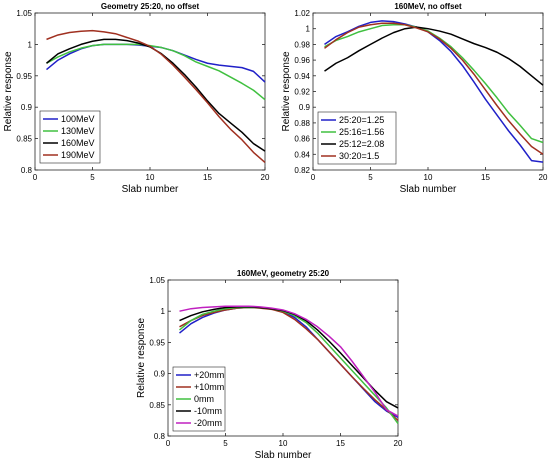 The height and width of the screenshot is (462, 550). What do you see at coordinates (289, 361) in the screenshot?
I see `series-line--20mm` at bounding box center [289, 361].